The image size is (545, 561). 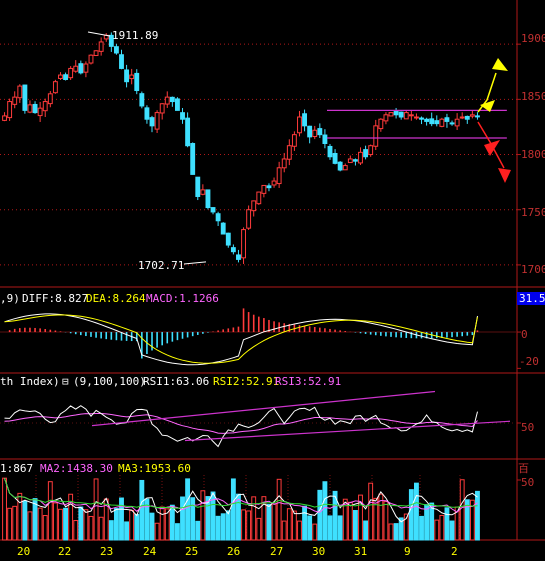 What do you see at coordinates (65, 381) in the screenshot?
I see `rsi-header-box: ⊟` at bounding box center [65, 381].